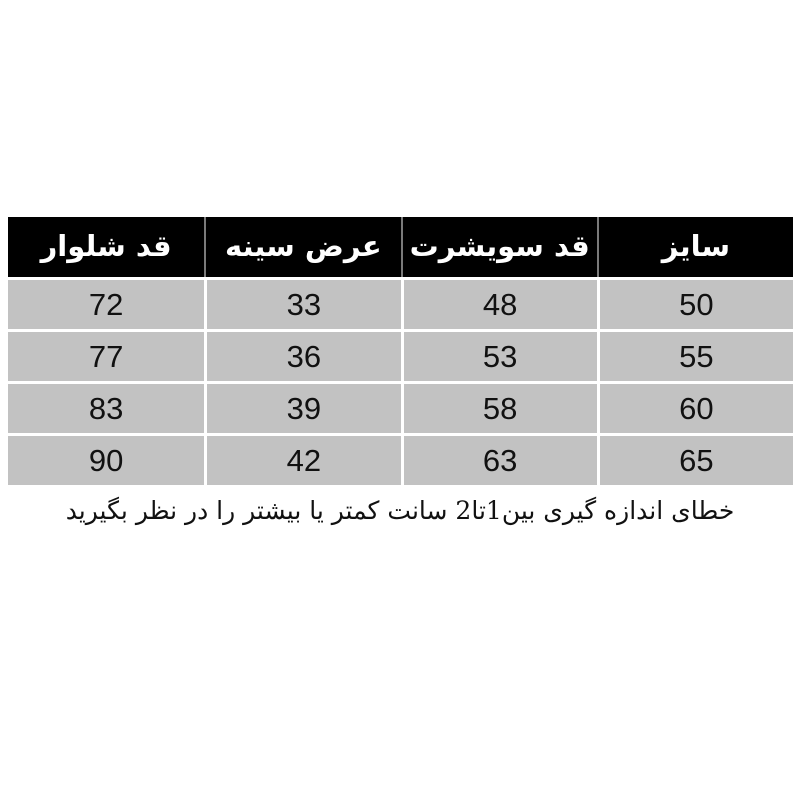 The image size is (800, 800). What do you see at coordinates (694, 407) in the screenshot?
I see `cell-size: 60` at bounding box center [694, 407].